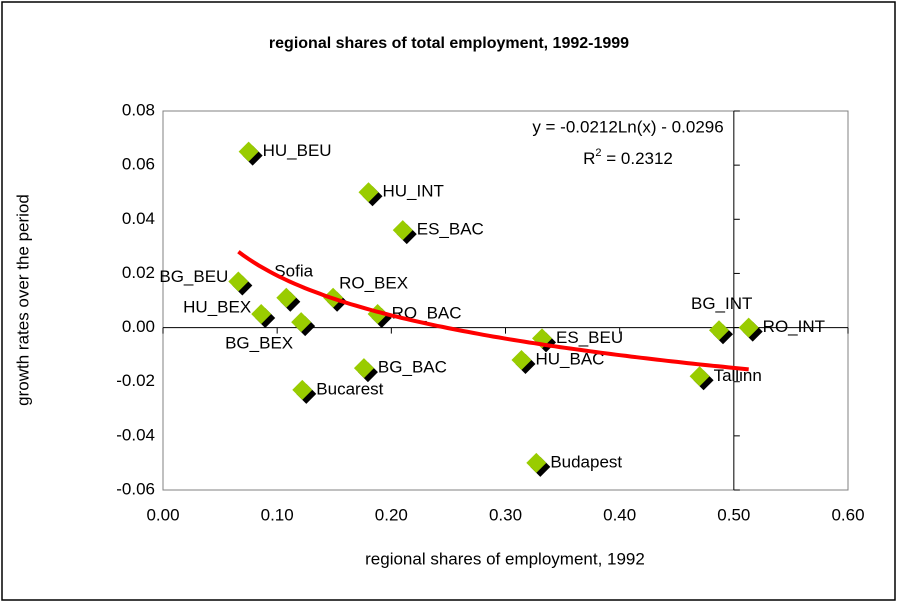 The height and width of the screenshot is (603, 898). What do you see at coordinates (412, 367) in the screenshot?
I see `point-label: BG_BAC` at bounding box center [412, 367].